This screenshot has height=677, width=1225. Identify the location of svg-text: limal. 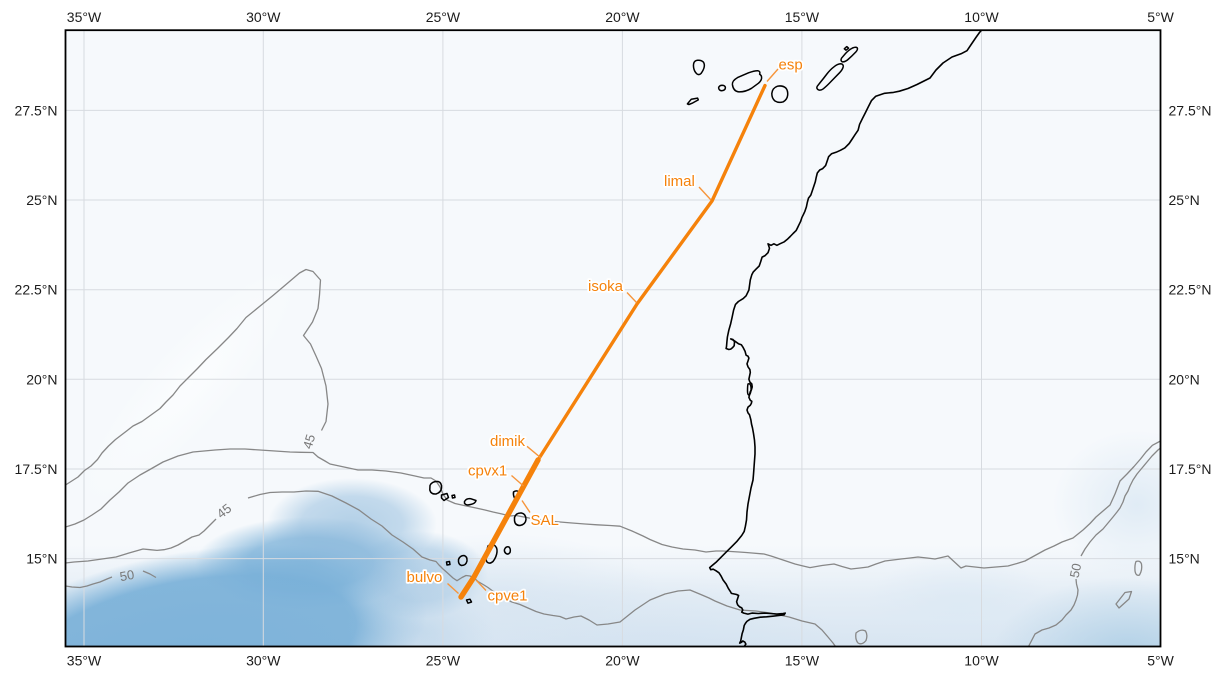
(679, 181).